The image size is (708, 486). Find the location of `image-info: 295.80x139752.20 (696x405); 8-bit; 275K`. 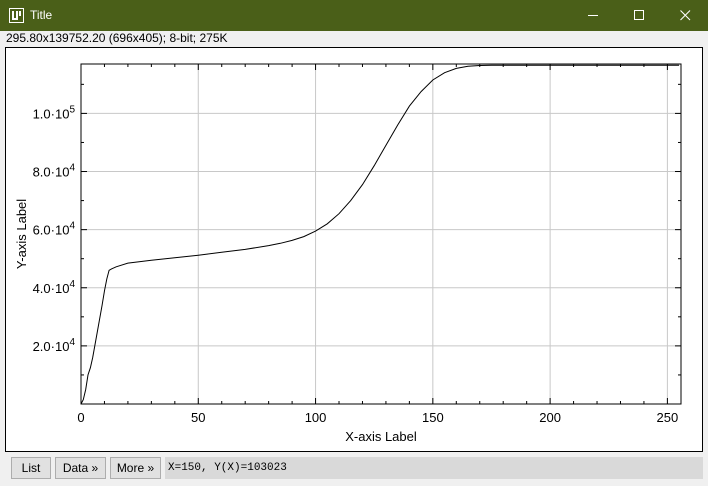

image-info: 295.80x139752.20 (696x405); 8-bit; 275K is located at coordinates (117, 38).